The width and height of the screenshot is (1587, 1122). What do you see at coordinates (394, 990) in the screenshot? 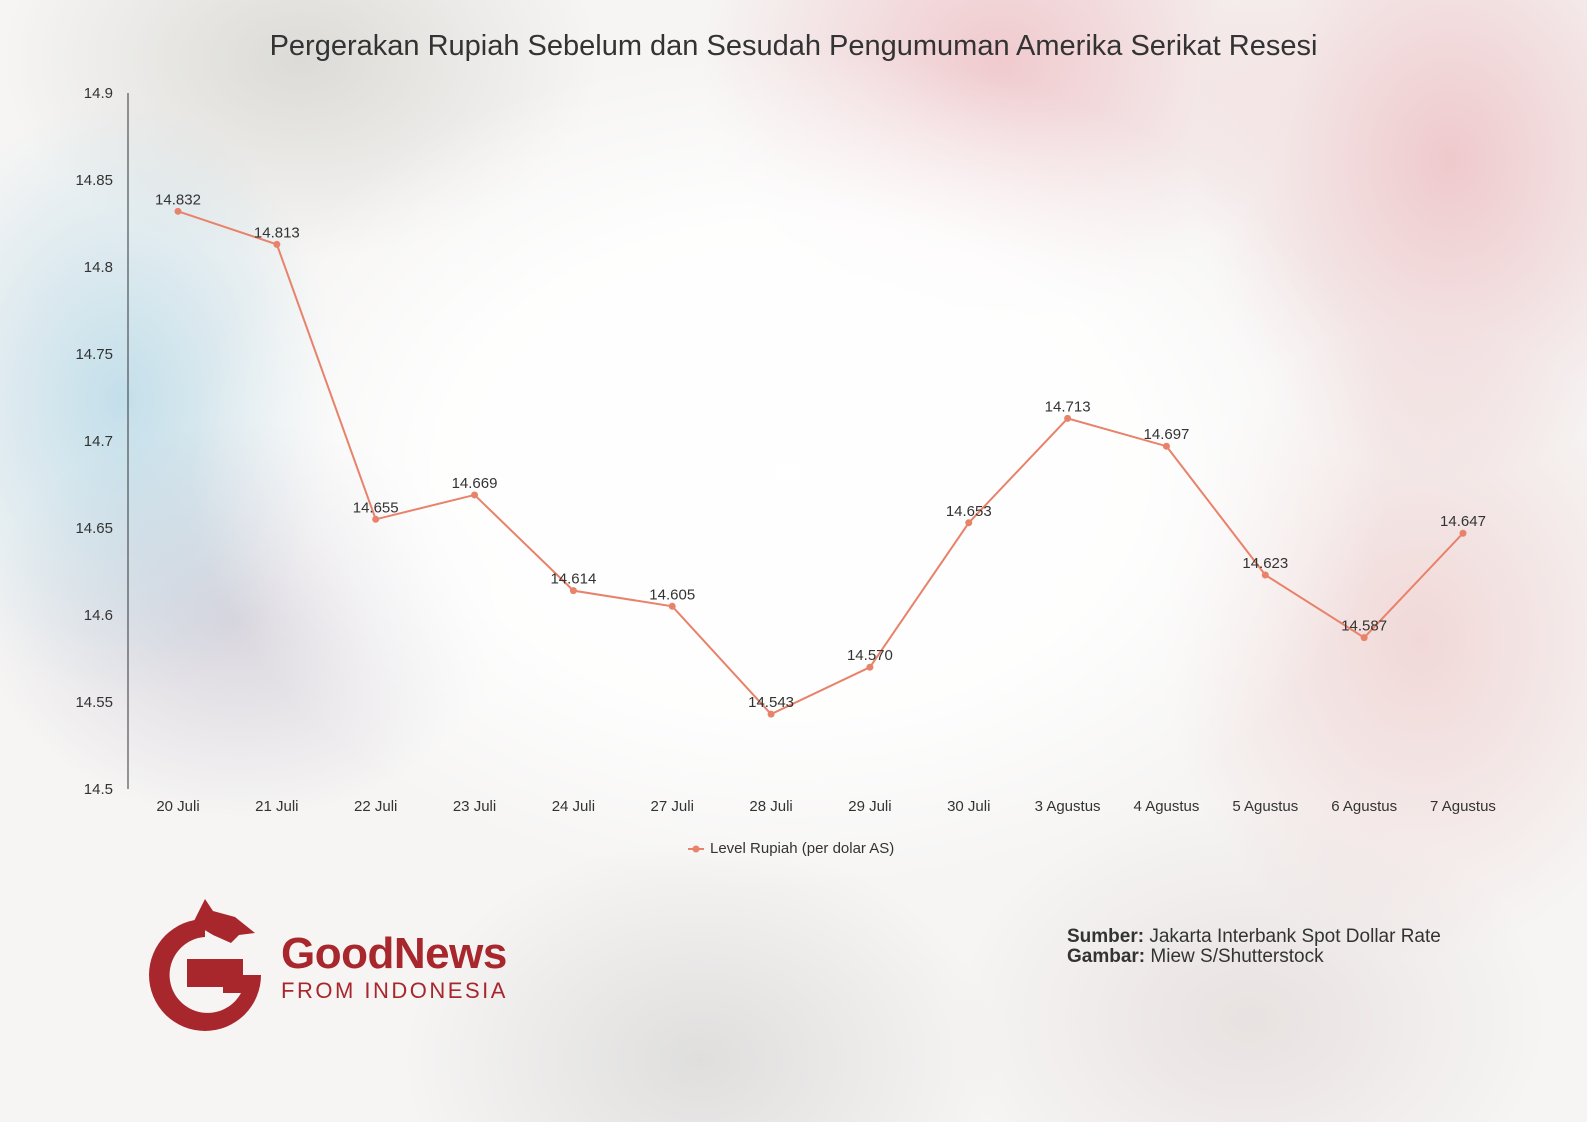
I see `logo-line2: FROM INDONESIA` at bounding box center [394, 990].